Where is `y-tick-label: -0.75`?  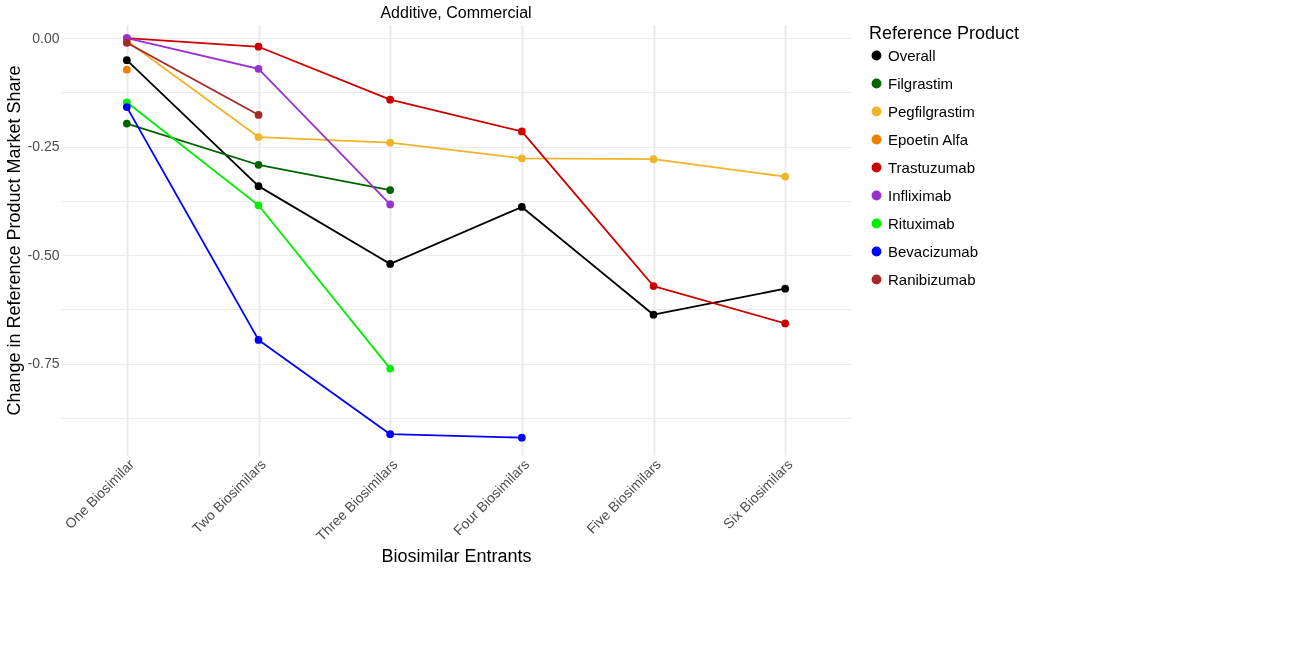
y-tick-label: -0.75 is located at coordinates (43, 363).